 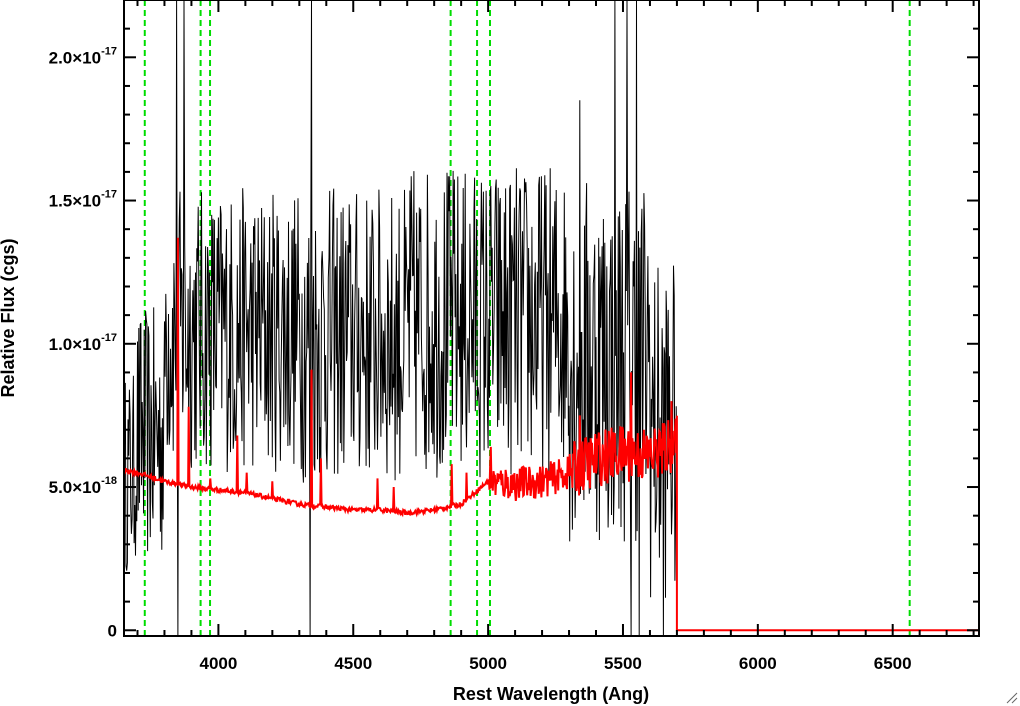 What do you see at coordinates (1011, 697) in the screenshot?
I see `resize-grip-icon` at bounding box center [1011, 697].